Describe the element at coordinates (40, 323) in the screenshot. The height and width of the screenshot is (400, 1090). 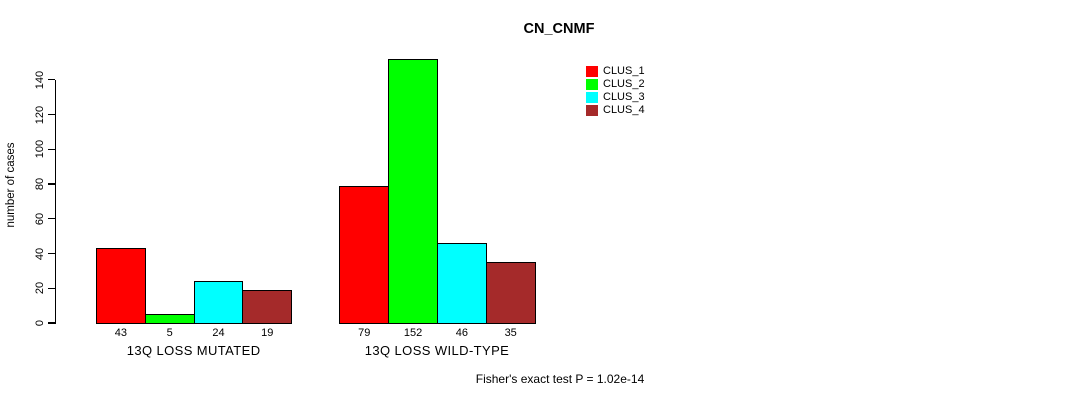
I see `y-tick-label: 0` at that location.